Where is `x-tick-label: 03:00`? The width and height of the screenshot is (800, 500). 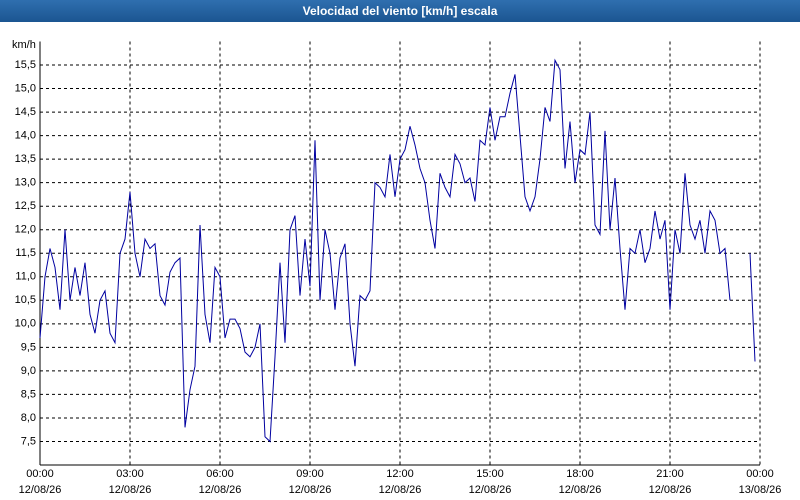 x-tick-label: 03:00 is located at coordinates (130, 474).